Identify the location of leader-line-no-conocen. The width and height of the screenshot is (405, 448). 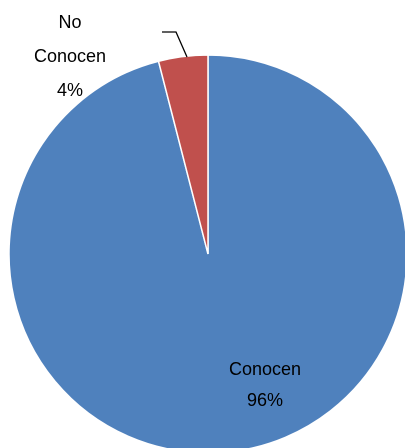
(175, 44).